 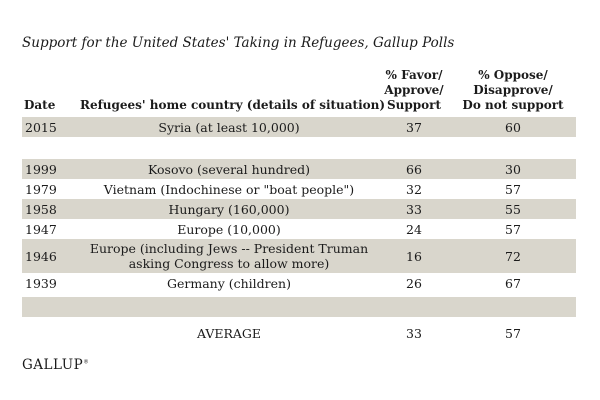 What do you see at coordinates (513, 169) in the screenshot?
I see `cell-oppose: 30` at bounding box center [513, 169].